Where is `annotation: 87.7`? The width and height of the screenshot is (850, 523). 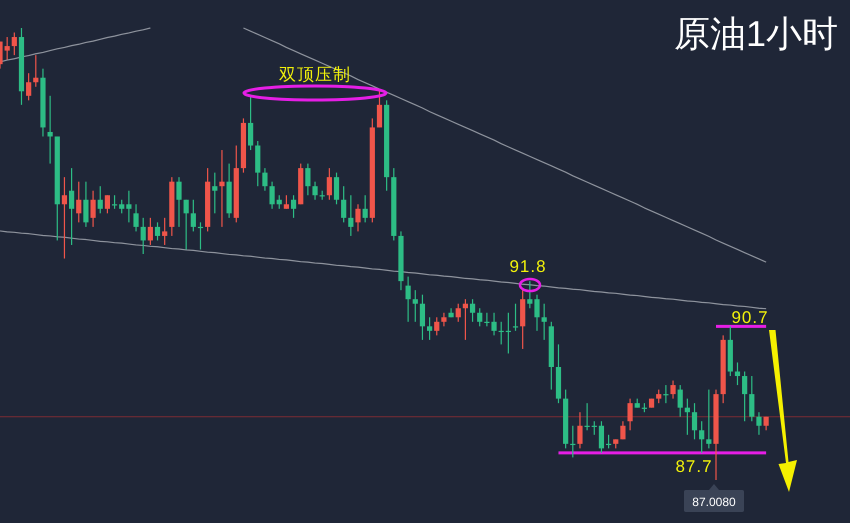 annotation: 87.7 is located at coordinates (694, 466).